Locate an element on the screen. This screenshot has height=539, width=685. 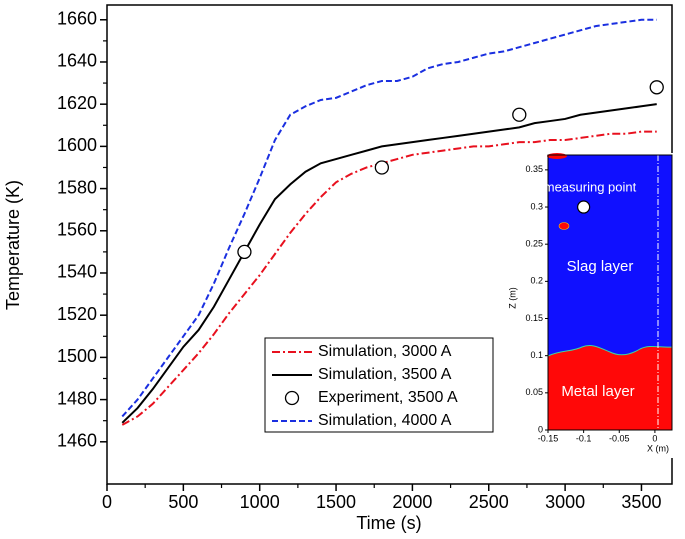
legend-label: Simulation, 4000 A is located at coordinates (385, 420).